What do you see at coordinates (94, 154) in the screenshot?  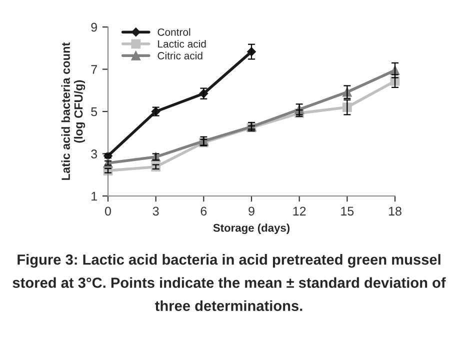 I see `y-tick-label: 3` at bounding box center [94, 154].